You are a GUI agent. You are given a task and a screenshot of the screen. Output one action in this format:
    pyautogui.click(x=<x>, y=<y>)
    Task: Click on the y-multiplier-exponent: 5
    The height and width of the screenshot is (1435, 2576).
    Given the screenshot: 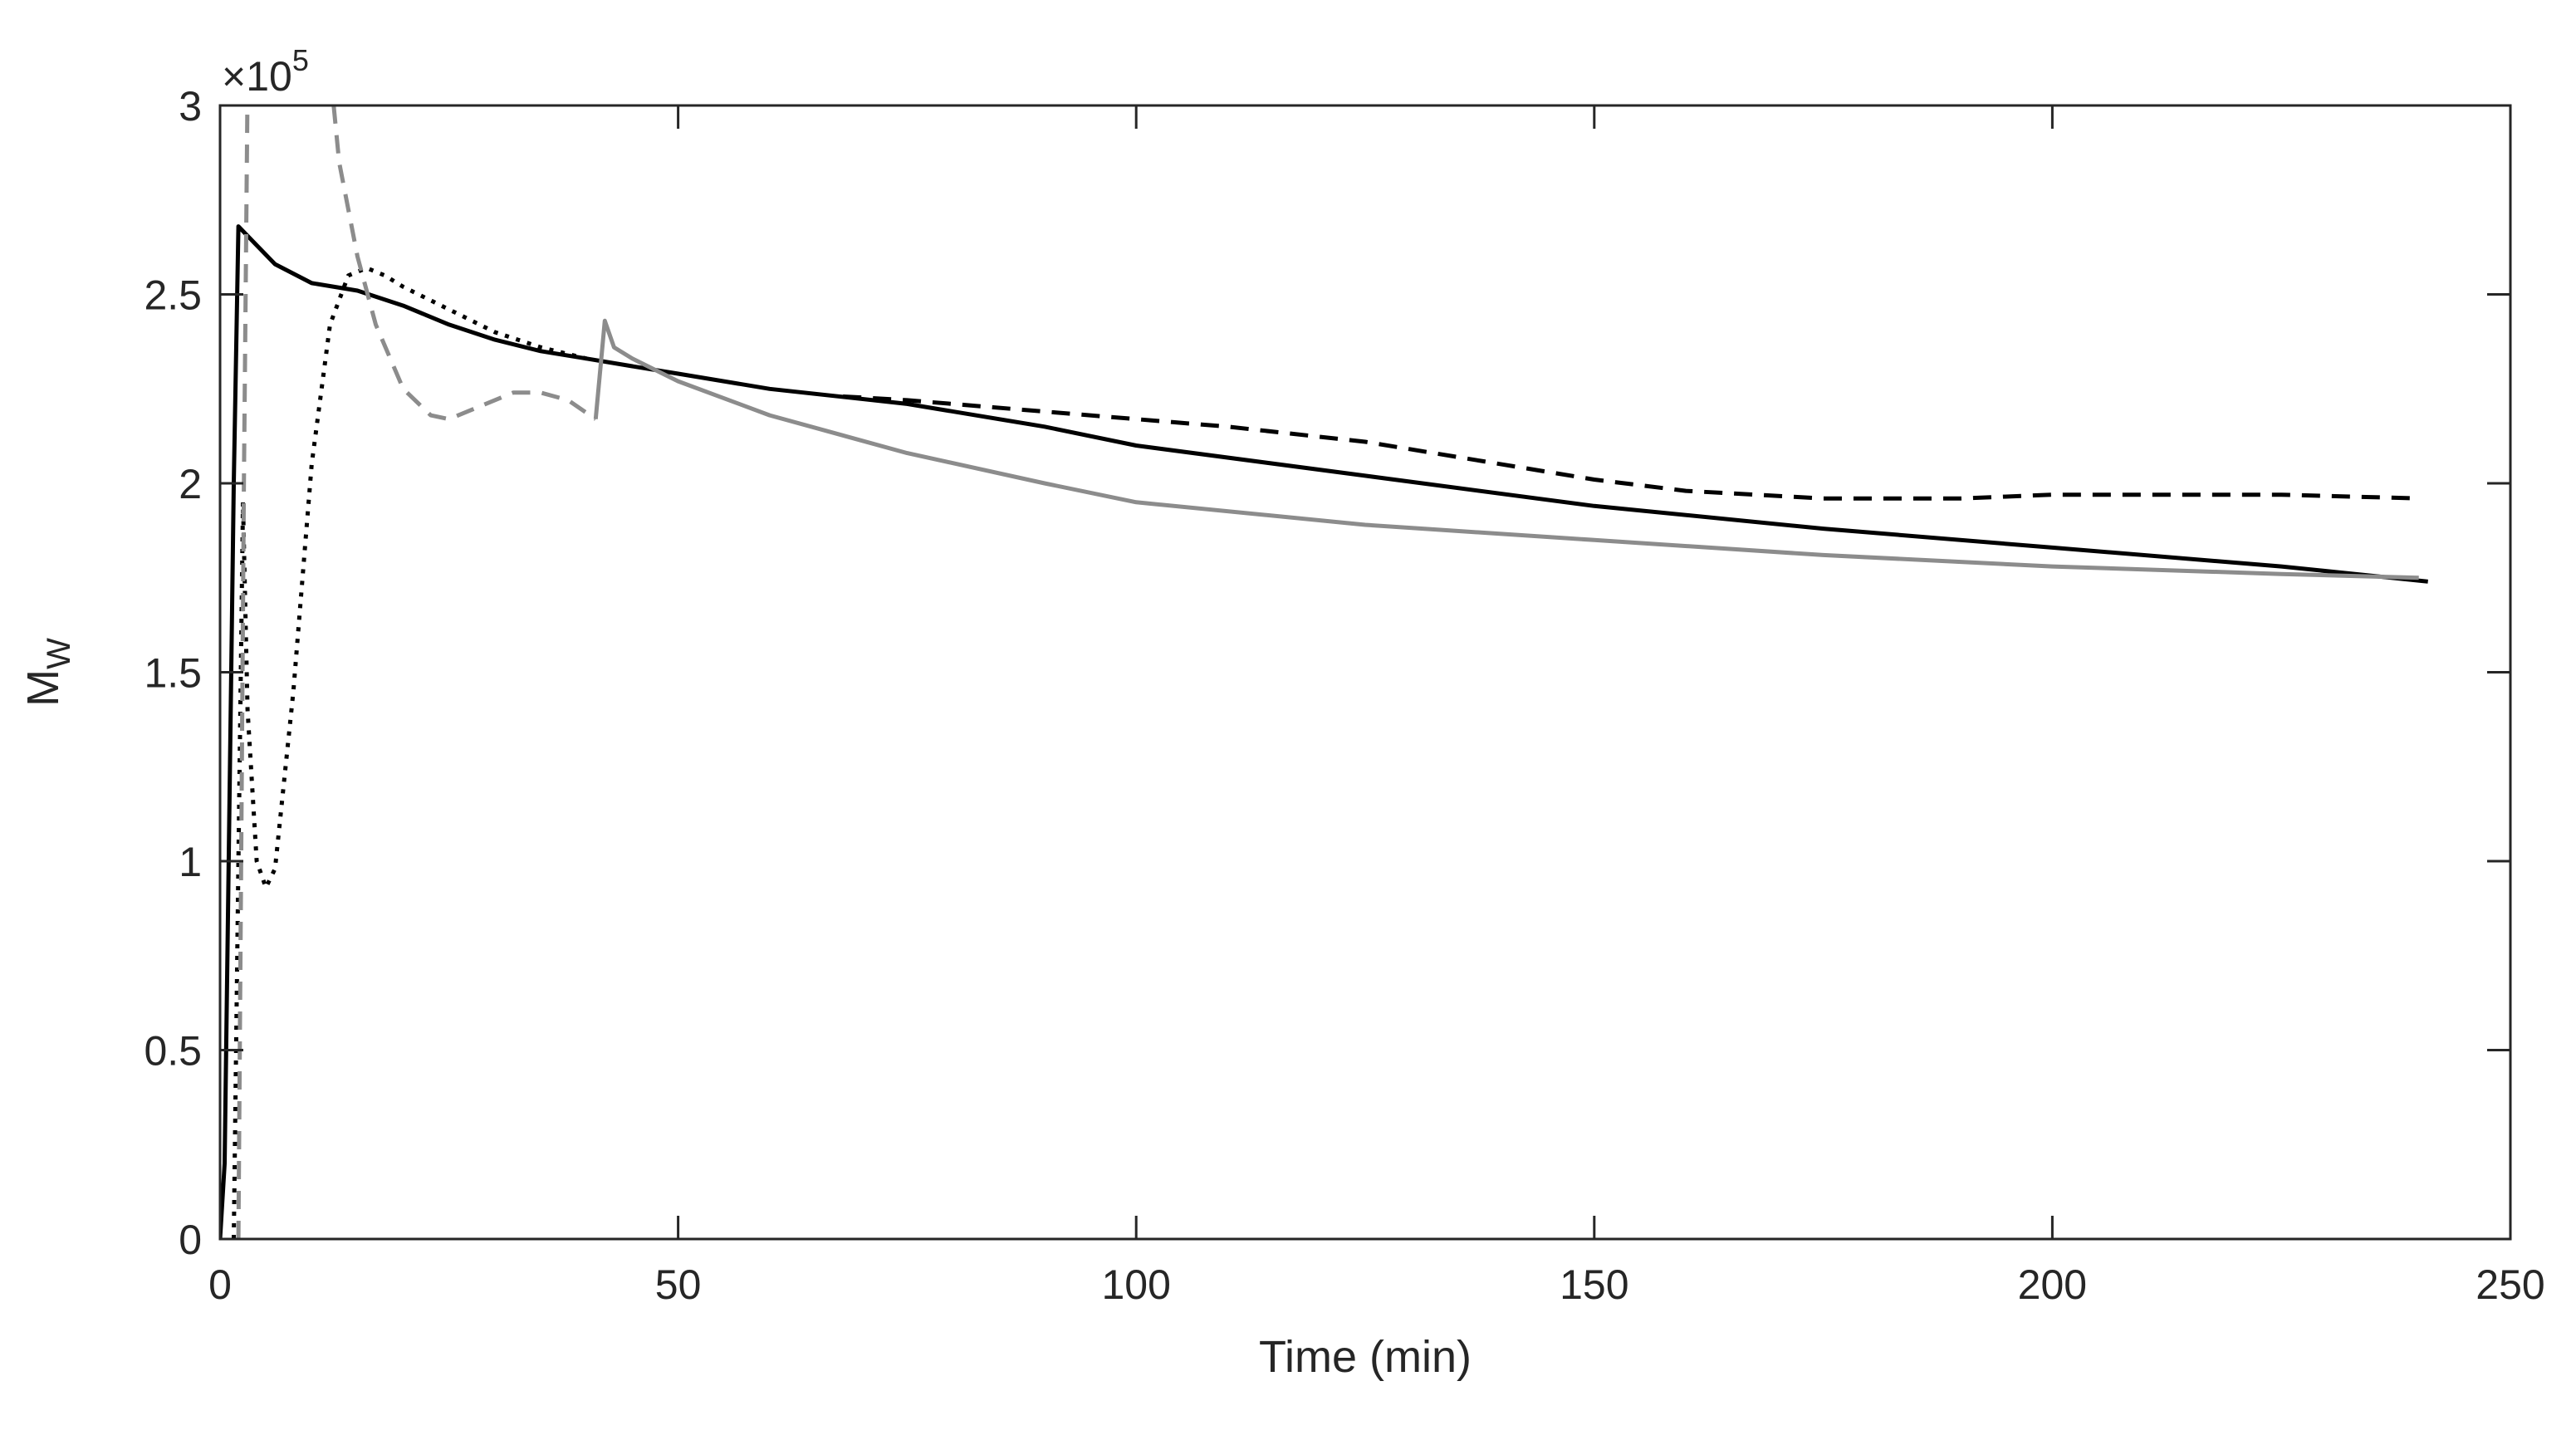 What is the action you would take?
    pyautogui.click(x=300, y=60)
    